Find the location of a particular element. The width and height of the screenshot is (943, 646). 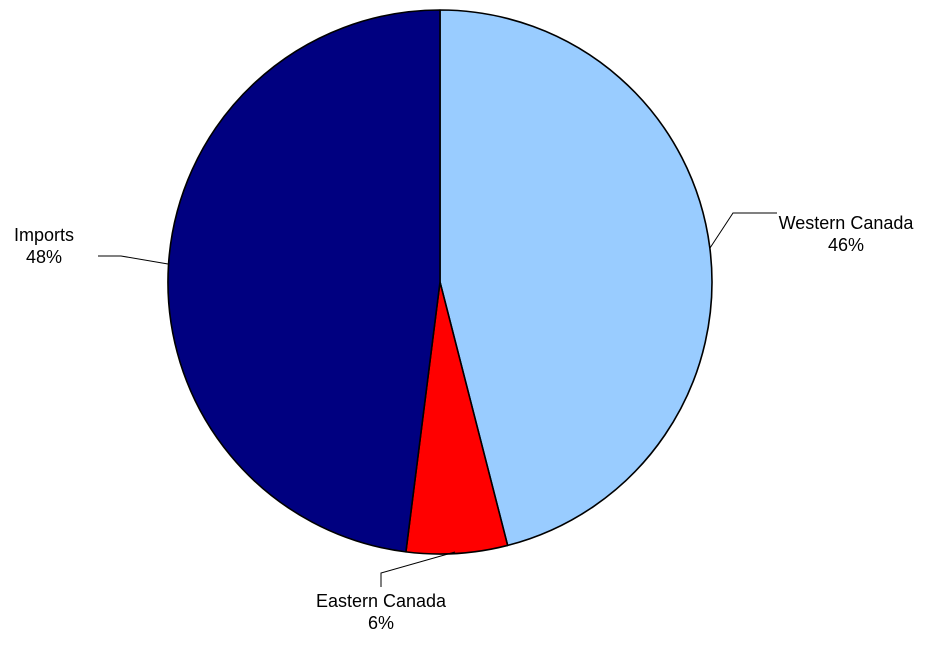

leader-line-imports is located at coordinates (133, 260).